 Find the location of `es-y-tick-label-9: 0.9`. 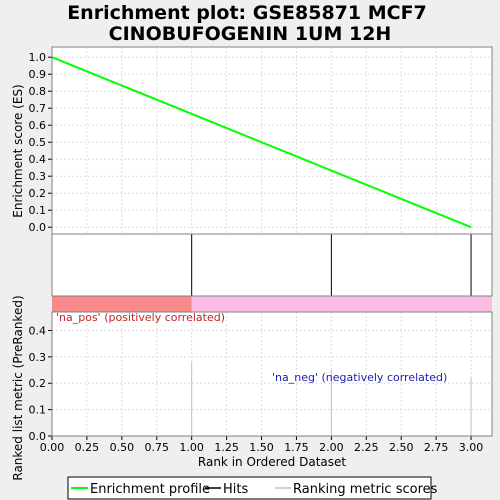

es-y-tick-label-9: 0.9 is located at coordinates (38, 74).